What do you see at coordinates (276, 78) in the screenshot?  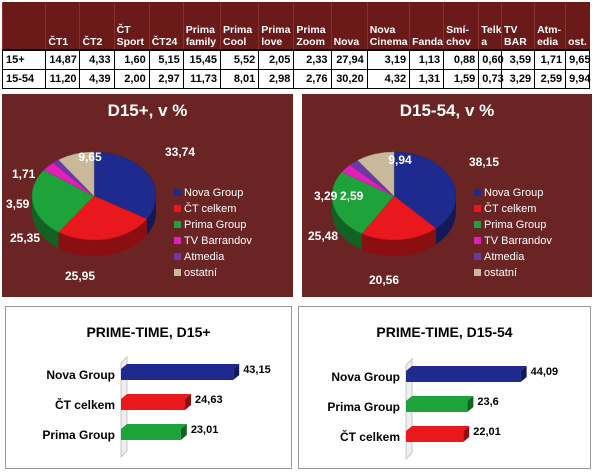 I see `table-cell: 2,98` at bounding box center [276, 78].